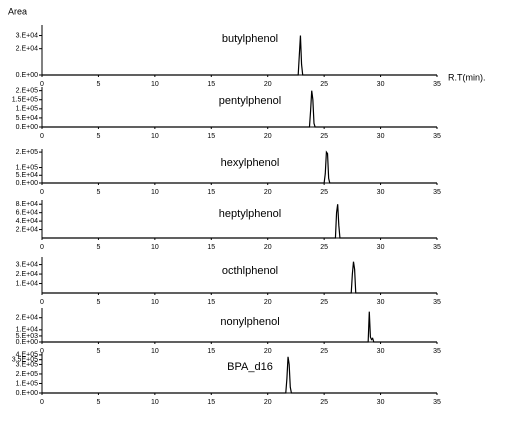  Describe the element at coordinates (250, 271) in the screenshot. I see `panel-title: octhlphenol` at that location.